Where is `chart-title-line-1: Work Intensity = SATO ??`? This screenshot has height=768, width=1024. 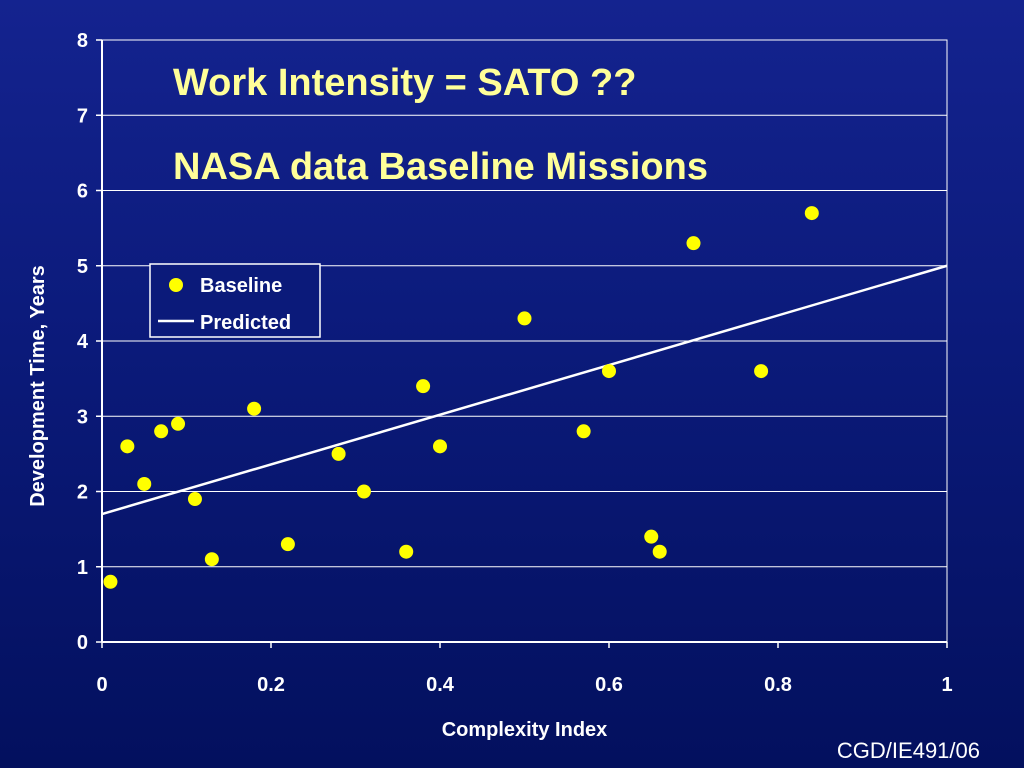
chart-title-line-1: Work Intensity = SATO ?? is located at coordinates (405, 83).